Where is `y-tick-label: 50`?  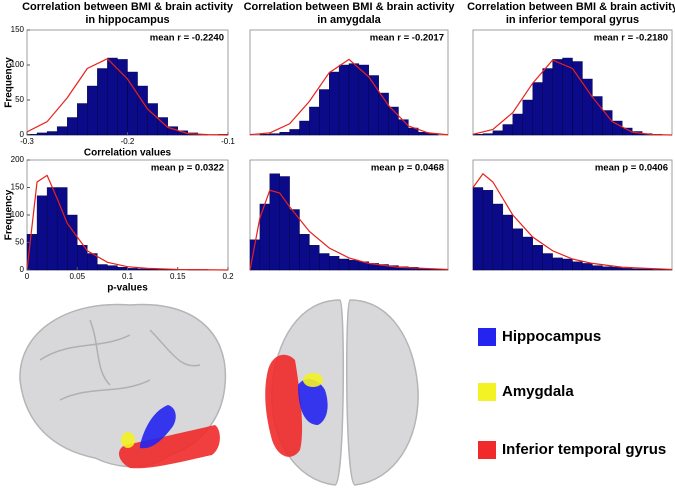
y-tick-label: 50 is located at coordinates (19, 99).